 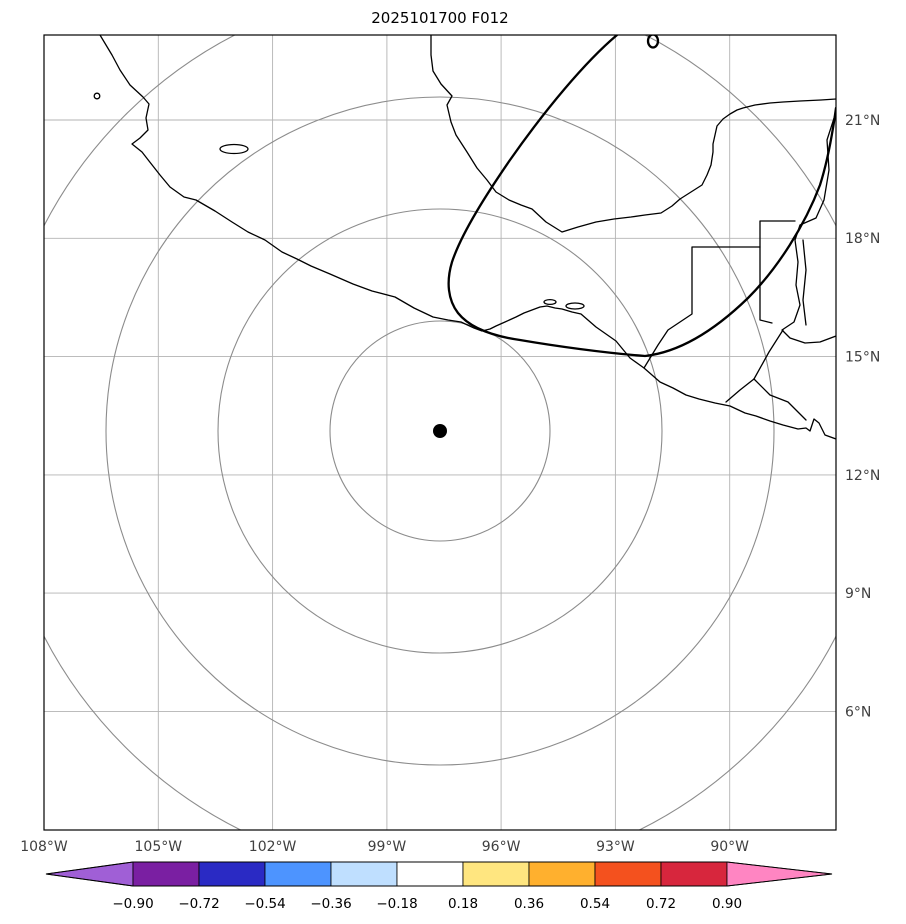 I want to click on lat-tick-label: 9°N, so click(x=858, y=594).